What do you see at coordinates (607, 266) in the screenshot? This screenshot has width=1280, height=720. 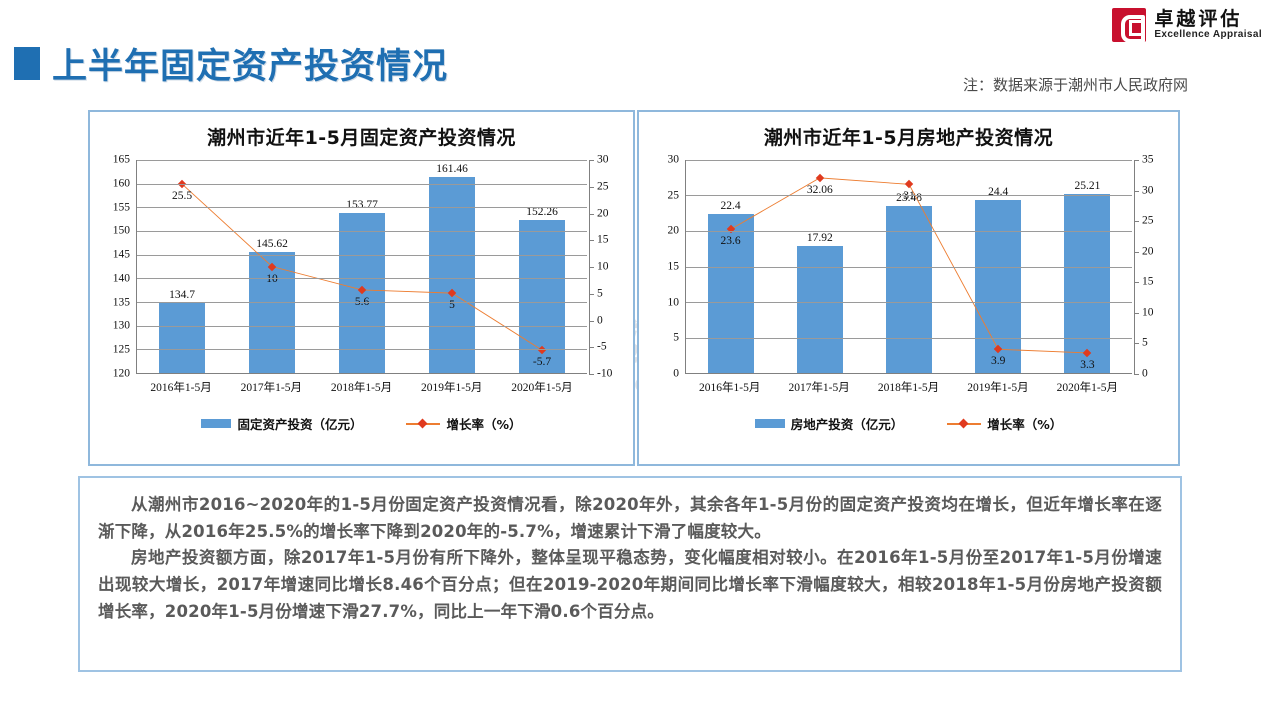 I see `y-axis-left-secondary: 30 25 20 15 10 5 0 -5 -10` at bounding box center [607, 266].